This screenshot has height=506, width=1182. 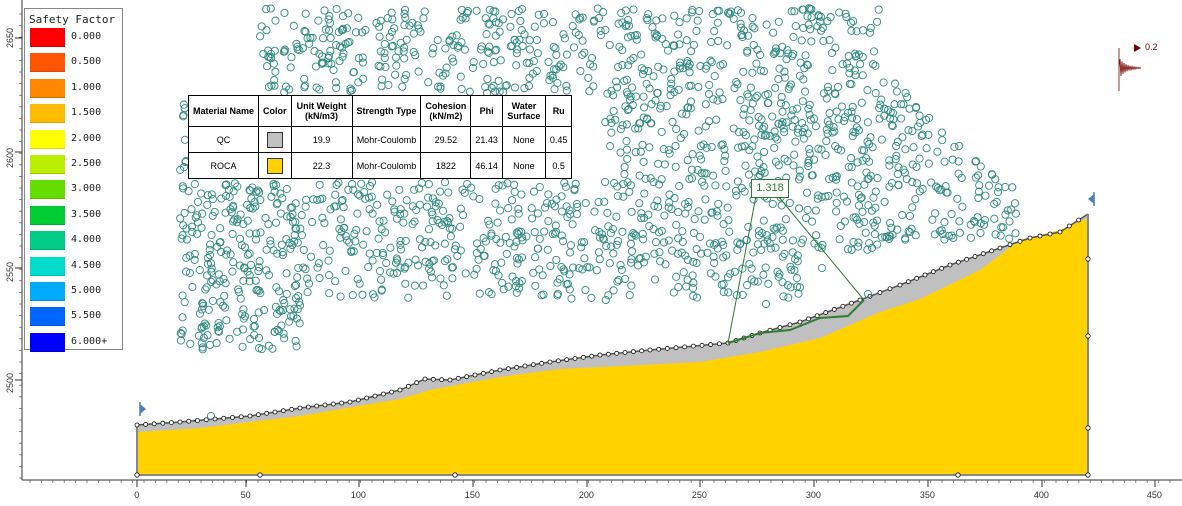 What do you see at coordinates (821, 248) in the screenshot?
I see `slip-radius-line` at bounding box center [821, 248].